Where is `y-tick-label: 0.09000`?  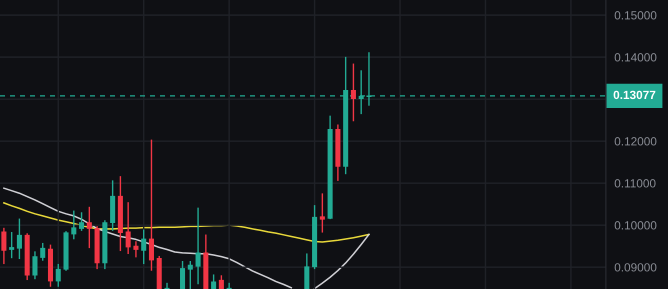 y-tick-label: 0.09000 is located at coordinates (635, 267).